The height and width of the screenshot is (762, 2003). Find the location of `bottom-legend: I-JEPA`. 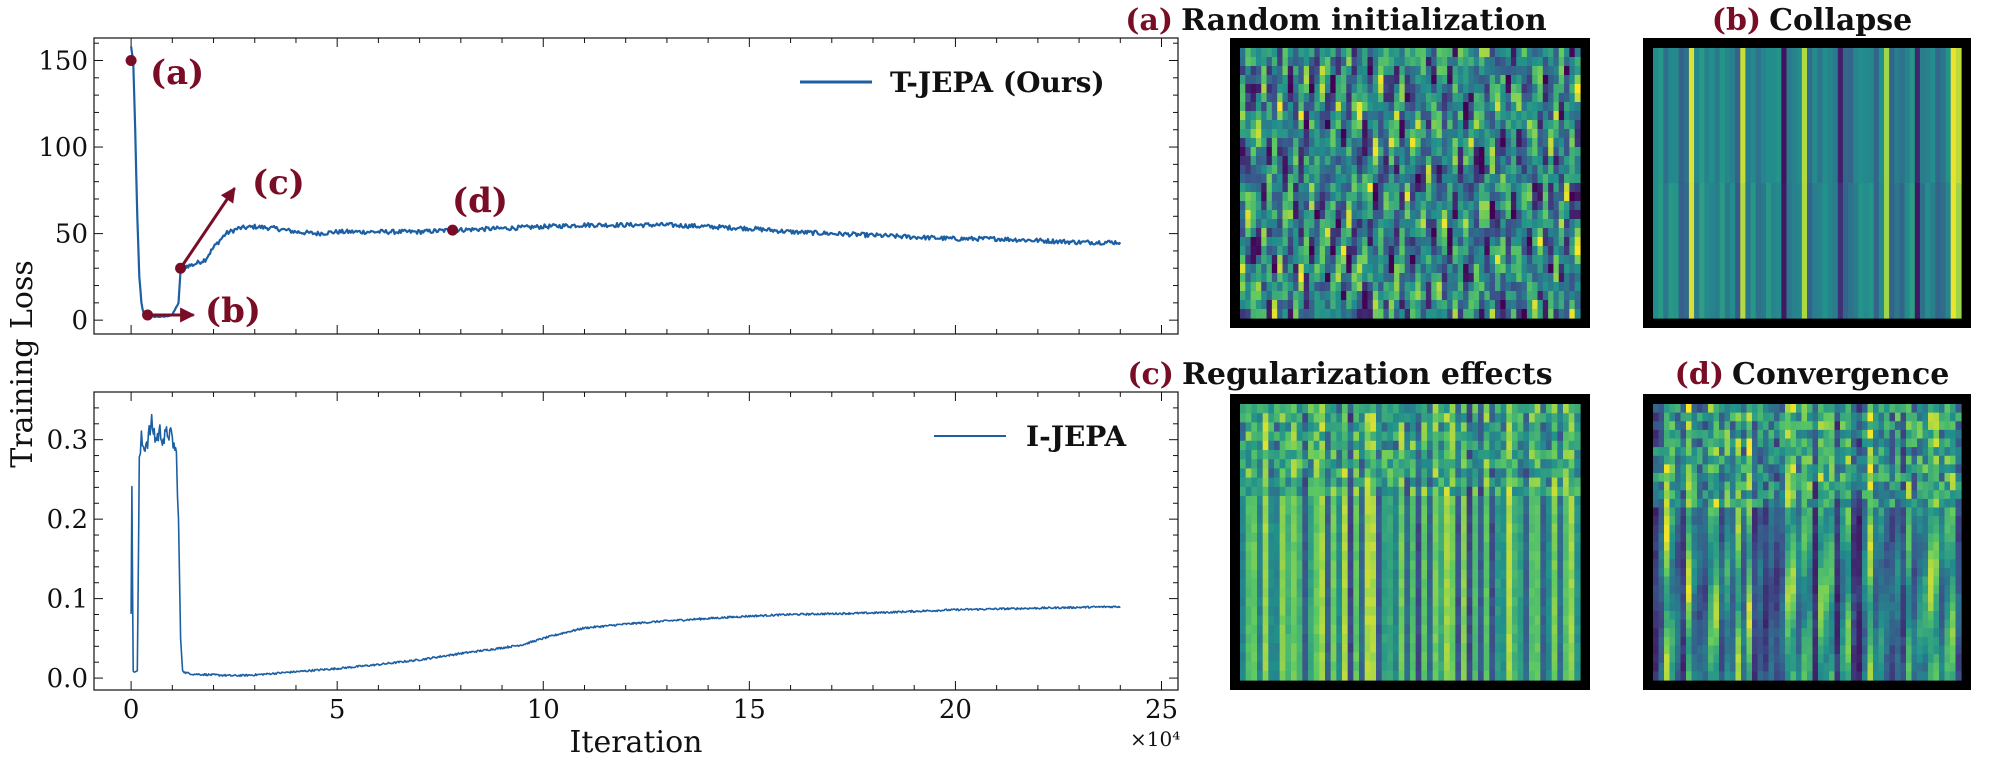

bottom-legend: I-JEPA is located at coordinates (1030, 436).